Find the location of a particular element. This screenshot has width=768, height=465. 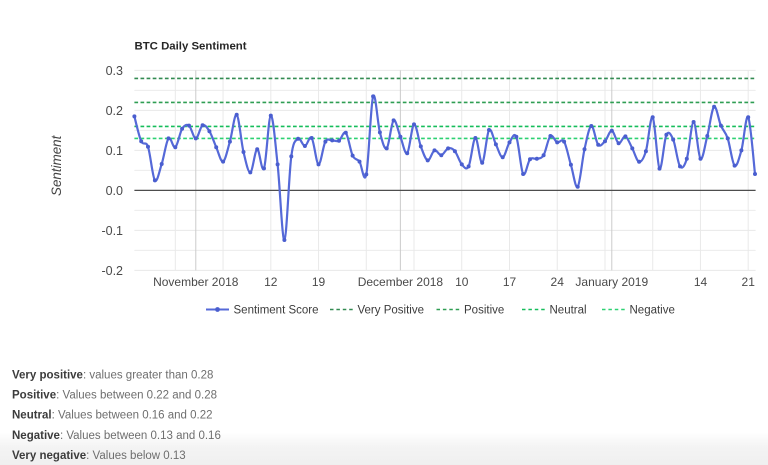

svg-text: Neutral is located at coordinates (568, 310).